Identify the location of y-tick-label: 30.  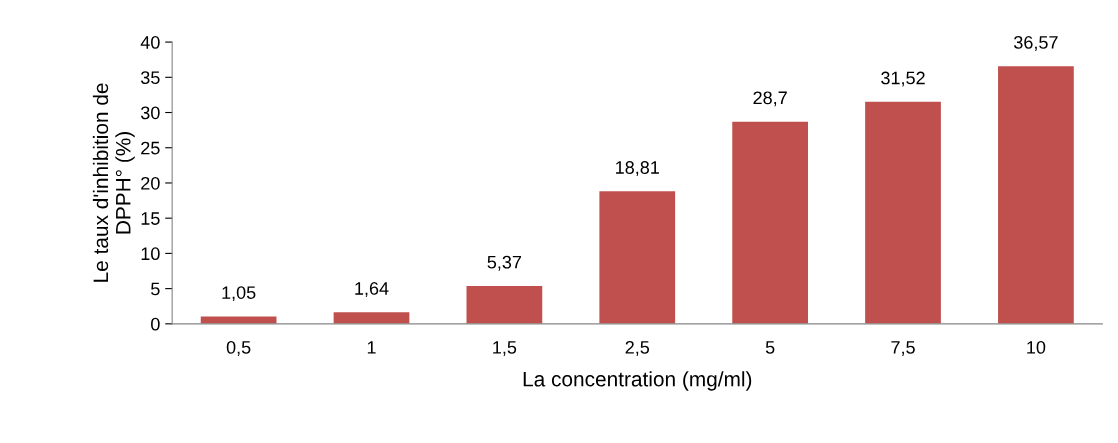
(150, 113).